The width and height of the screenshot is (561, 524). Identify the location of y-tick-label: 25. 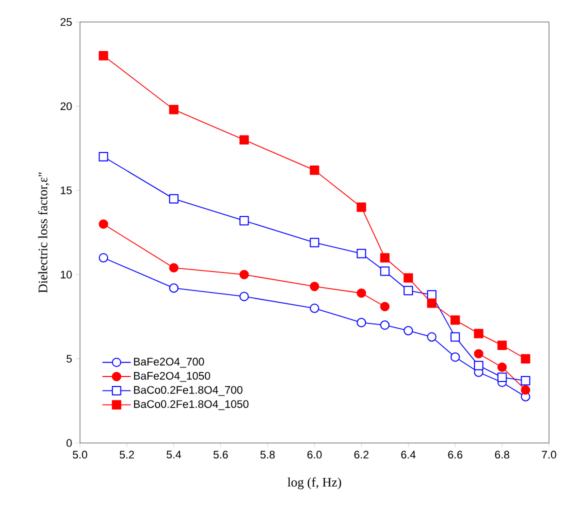
(66, 22).